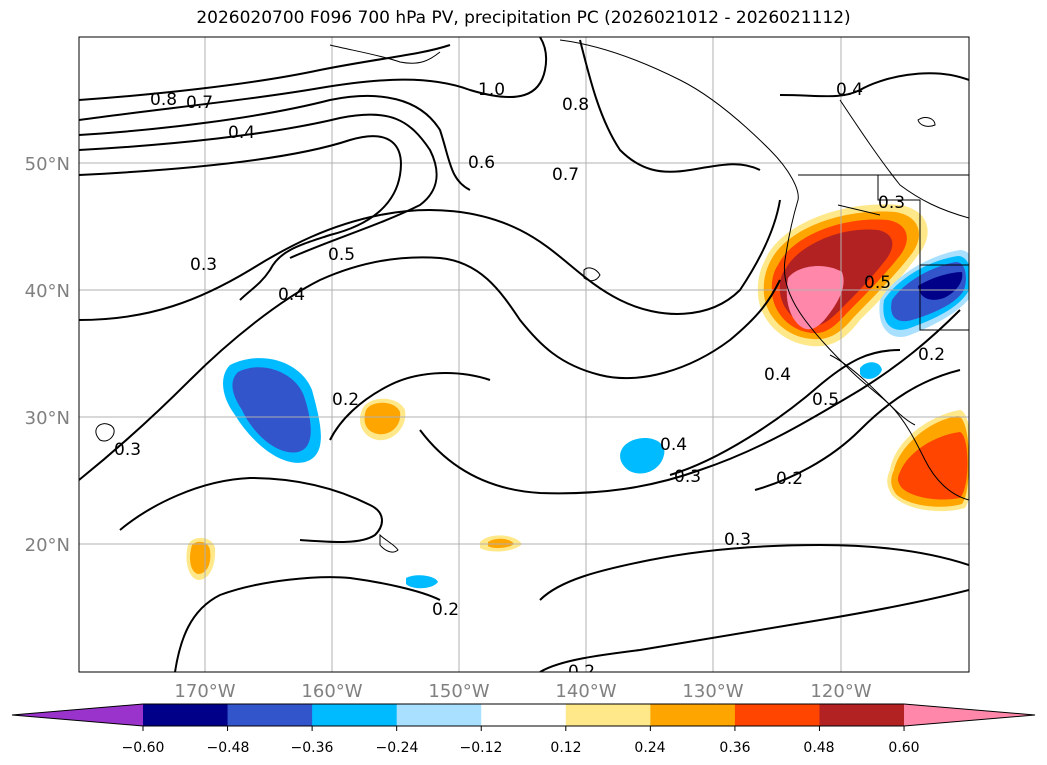 This screenshot has width=1047, height=765. What do you see at coordinates (397, 748) in the screenshot?
I see `colorbar-tick: −0.24` at bounding box center [397, 748].